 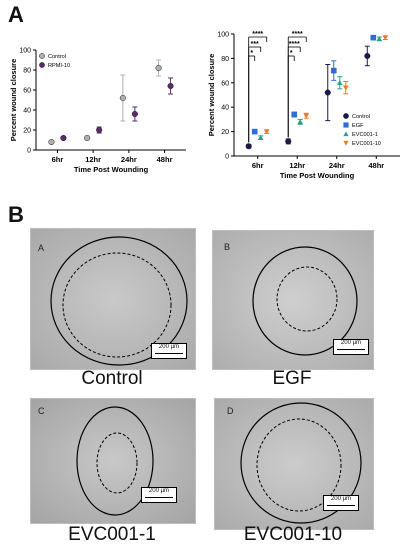 I want to click on legend-label: EGF, so click(x=358, y=126).